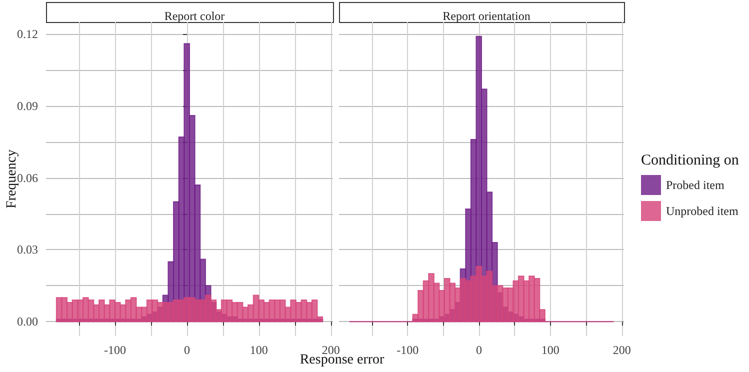 Image resolution: width=749 pixels, height=372 pixels. What do you see at coordinates (27, 321) in the screenshot?
I see `y-tick-label: 0.00` at bounding box center [27, 321].